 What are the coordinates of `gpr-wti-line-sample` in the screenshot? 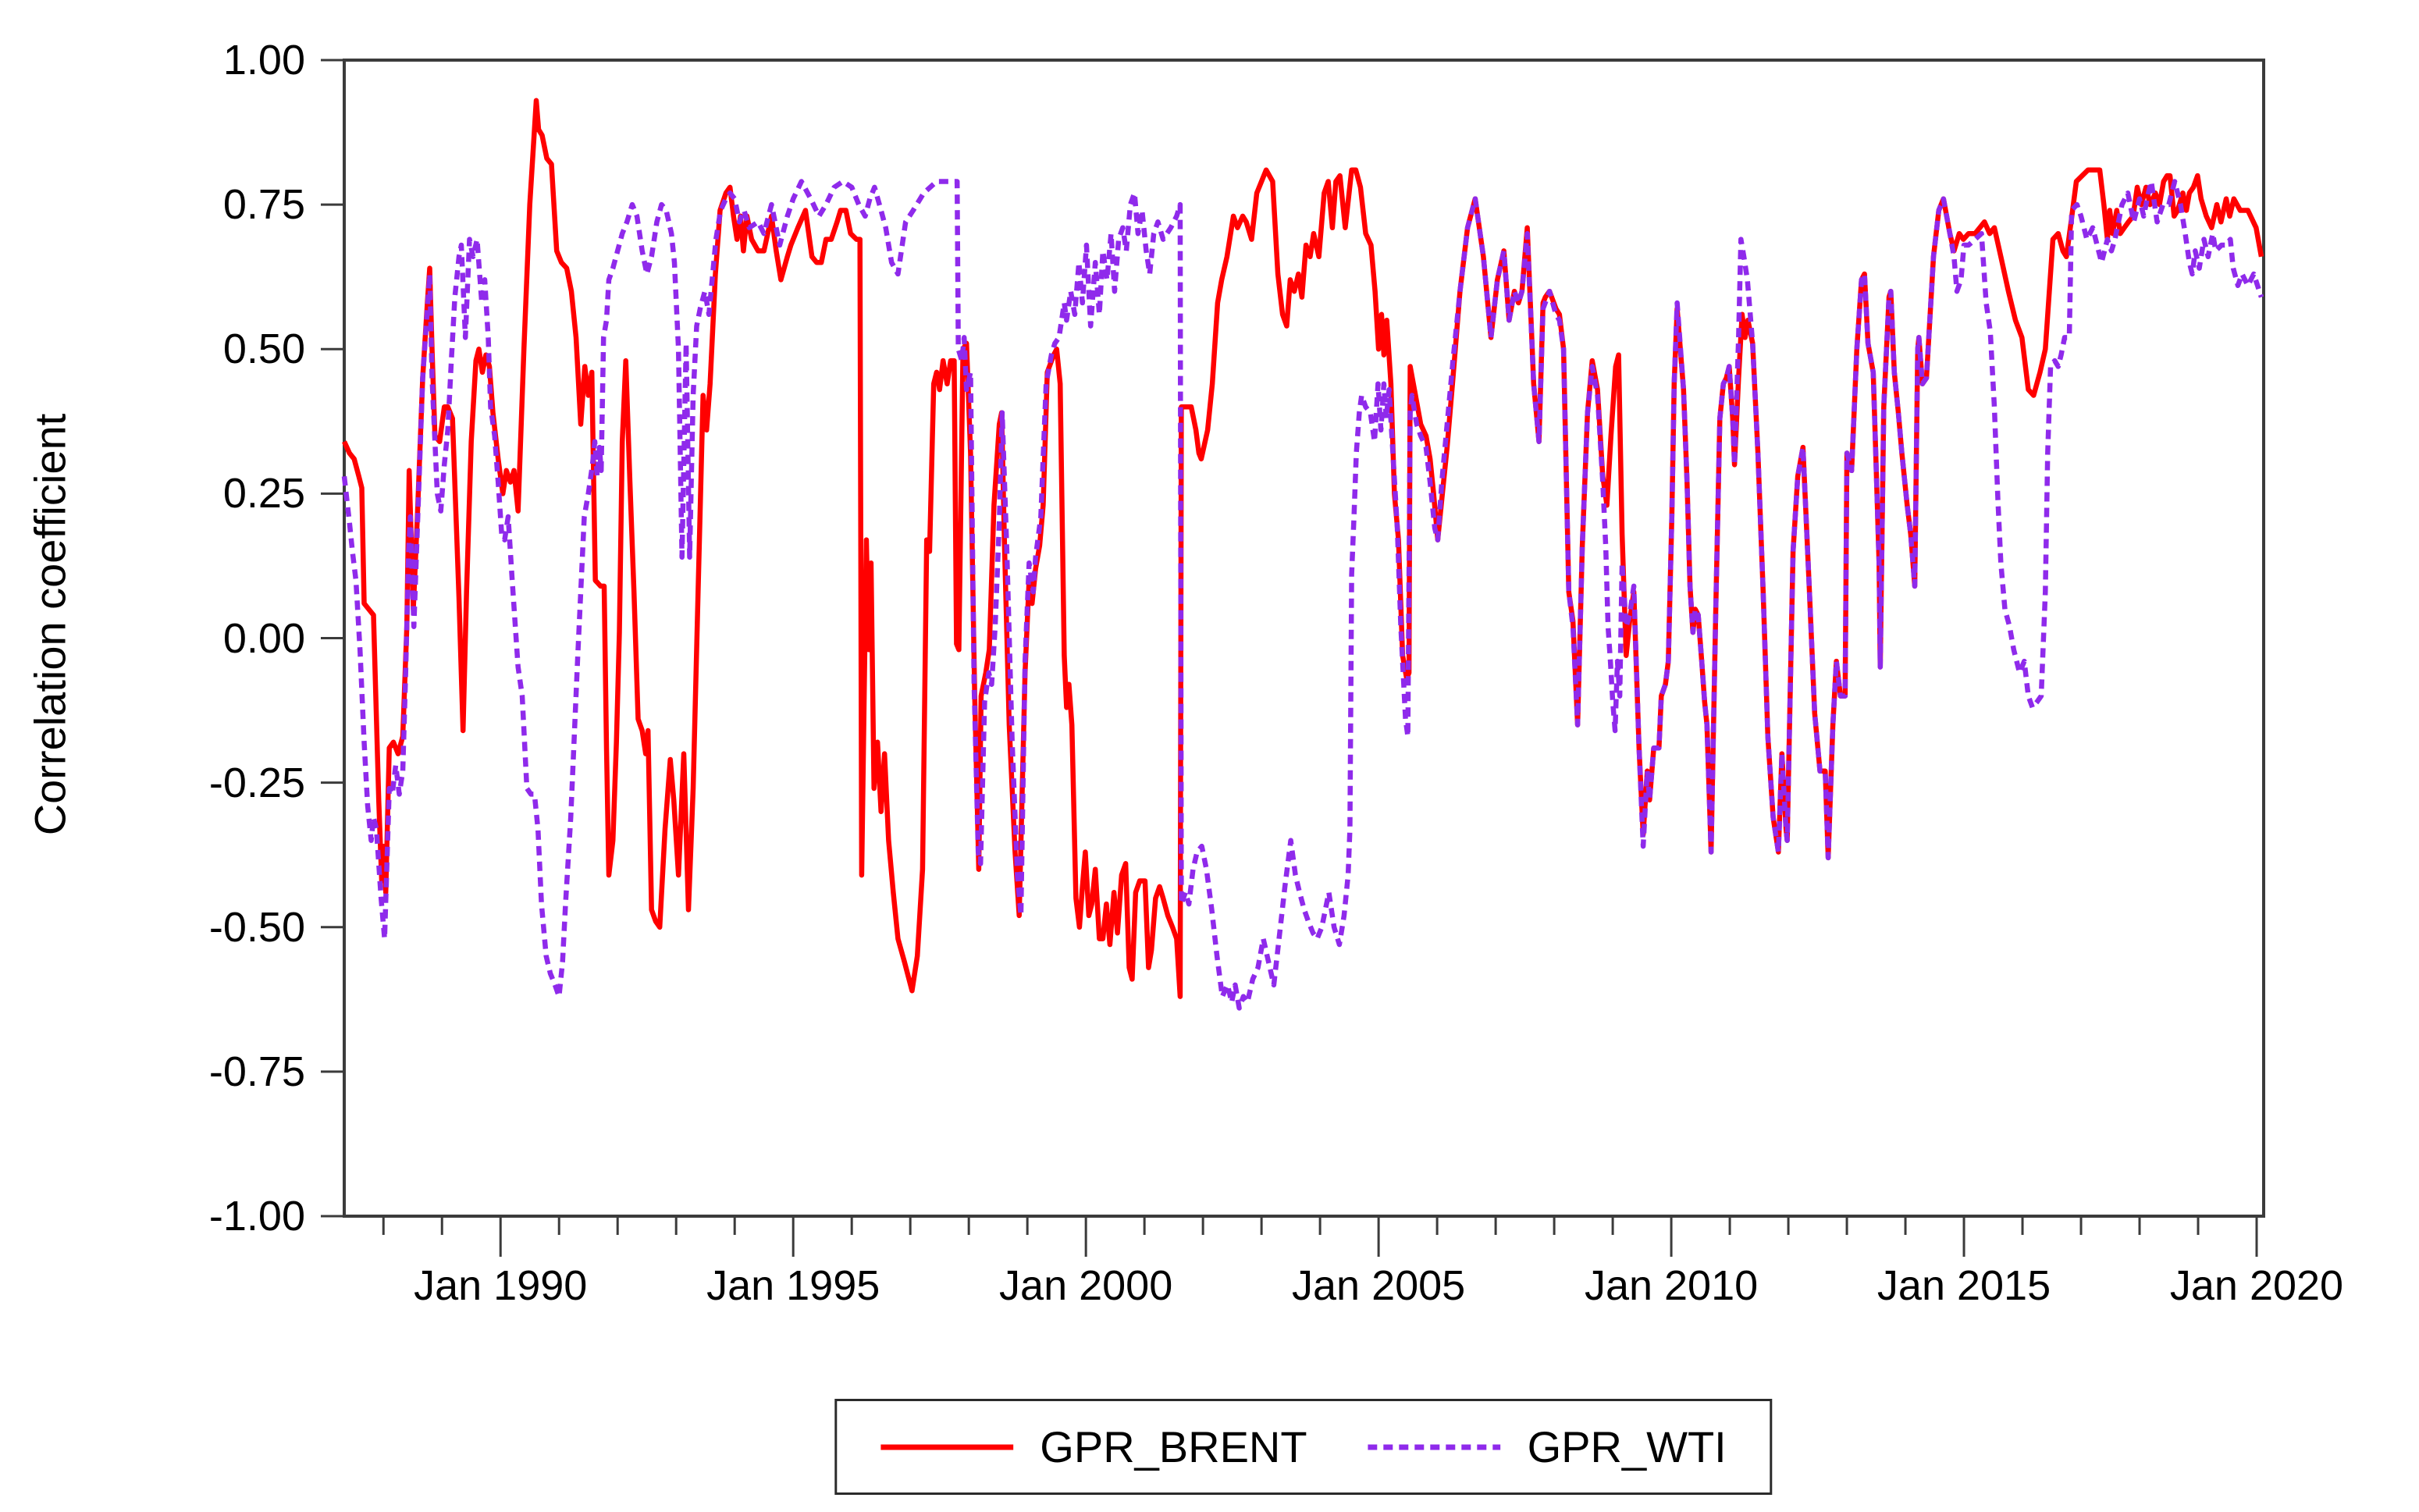 It's located at (1435, 1447).